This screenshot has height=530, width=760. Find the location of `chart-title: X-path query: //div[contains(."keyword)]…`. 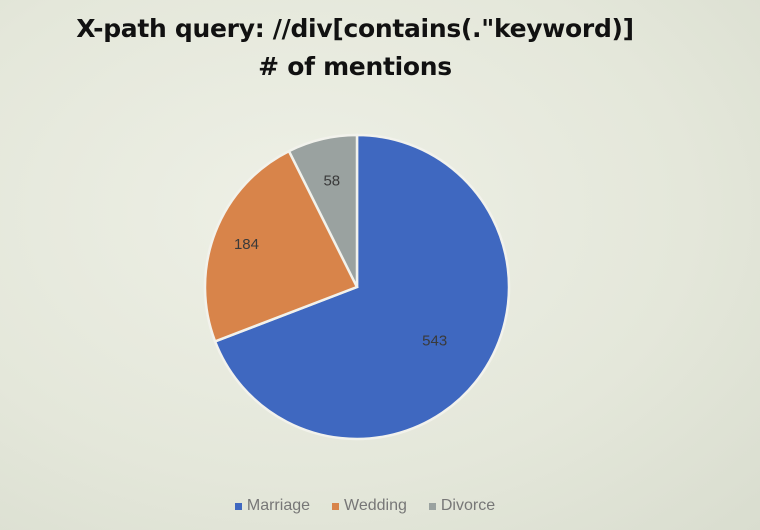

chart-title: X-path query: //div[contains(."keyword)]… is located at coordinates (355, 48).